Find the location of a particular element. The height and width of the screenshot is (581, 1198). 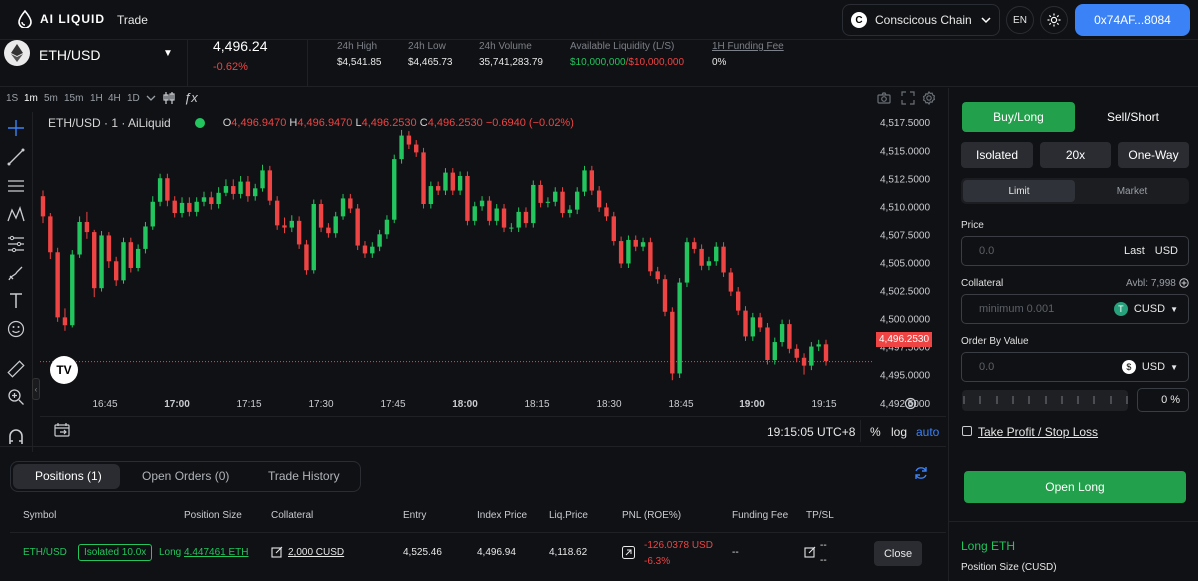

buy-long-tab: Buy/Long is located at coordinates (1018, 117).